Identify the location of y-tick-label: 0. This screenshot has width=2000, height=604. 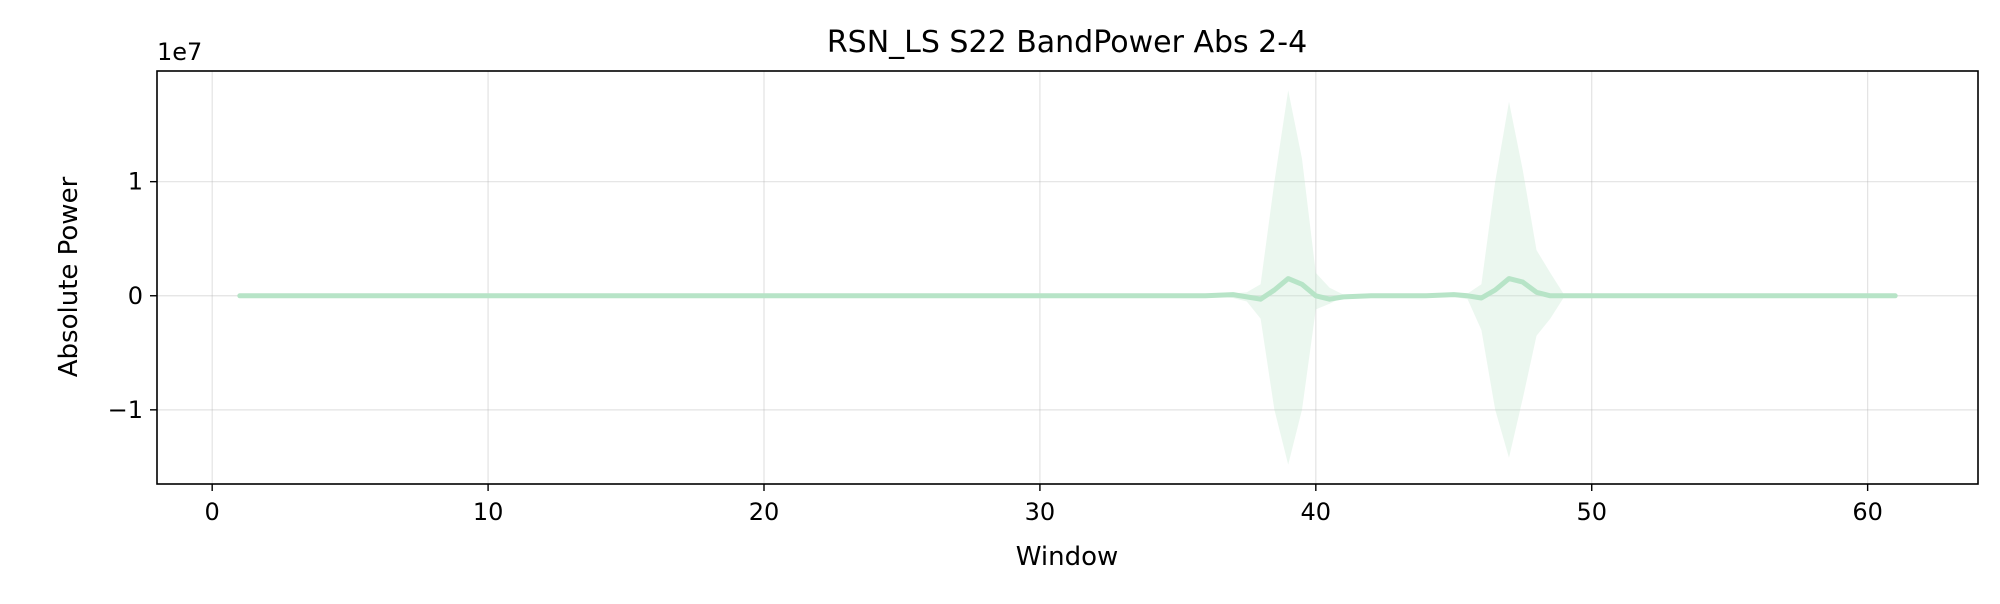
(135, 296).